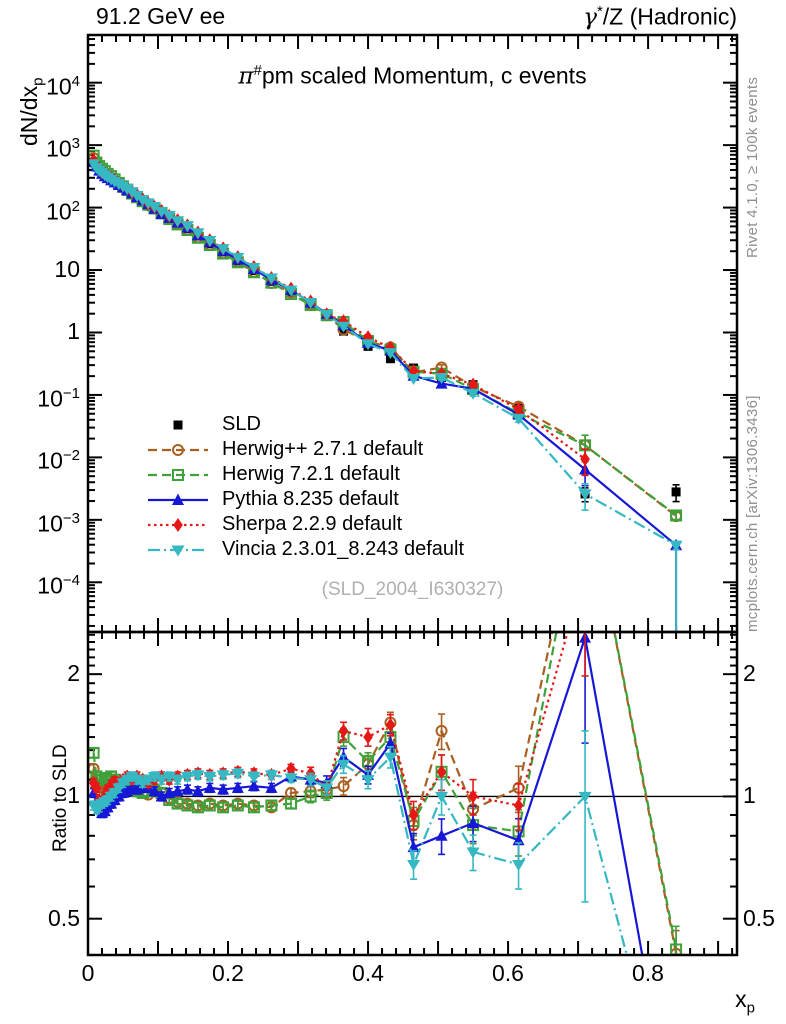  I want to click on x-tick-label: 0.4, so click(368, 973).